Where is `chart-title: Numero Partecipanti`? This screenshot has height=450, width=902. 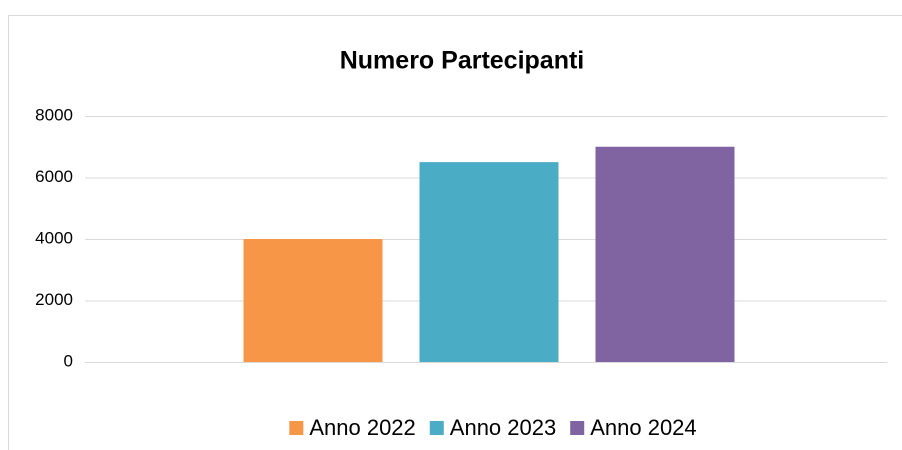 chart-title: Numero Partecipanti is located at coordinates (462, 61).